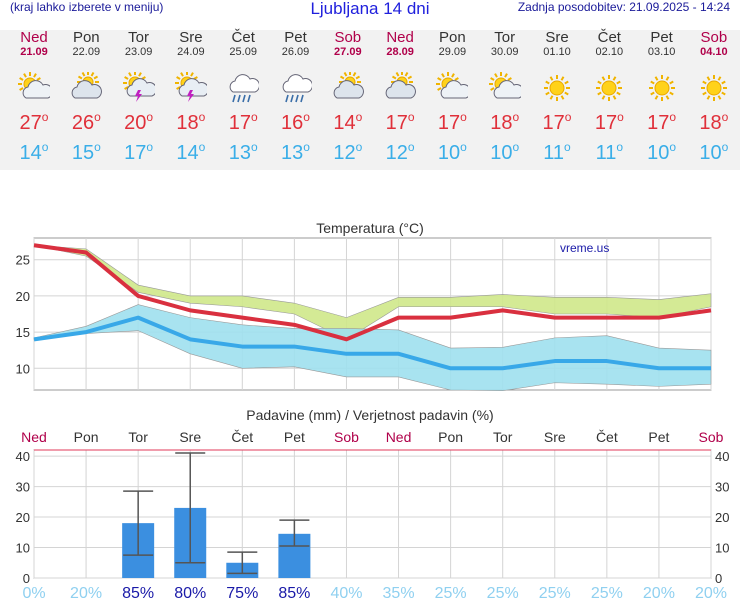 Image resolution: width=740 pixels, height=600 pixels. Describe the element at coordinates (372, 292) in the screenshot. I see `max-temperature-band` at that location.